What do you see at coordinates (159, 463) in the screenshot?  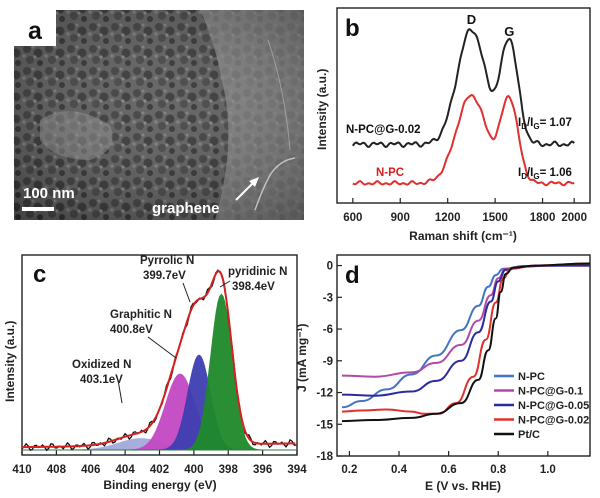 I see `xps-x-ticks: 410 408 406 404 402 400 398 396 394` at bounding box center [159, 463].